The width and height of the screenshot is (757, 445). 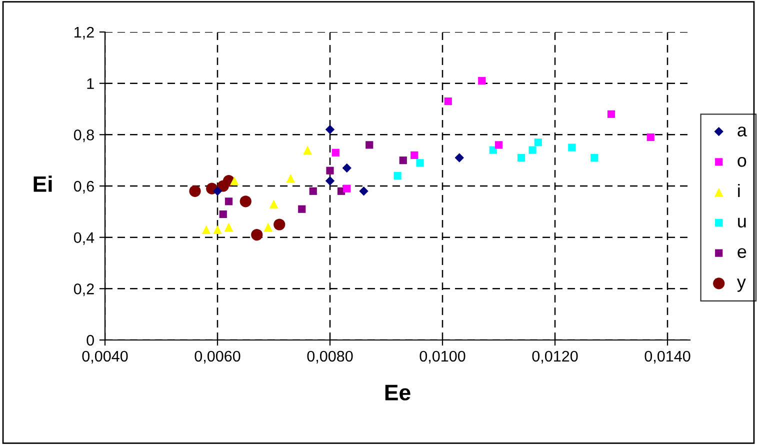 What do you see at coordinates (742, 131) in the screenshot?
I see `legend-label: a` at bounding box center [742, 131].